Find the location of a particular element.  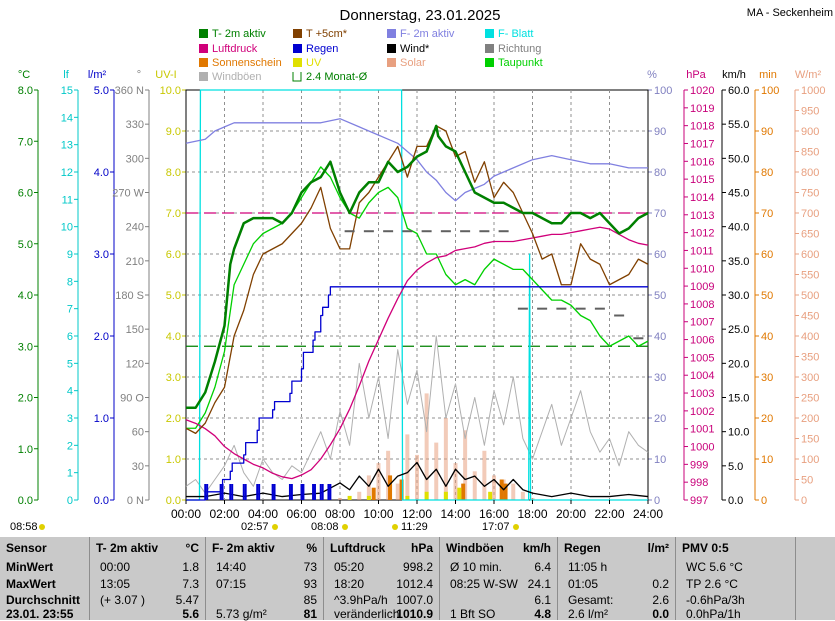

column-header: Luftdruck is located at coordinates (358, 548).